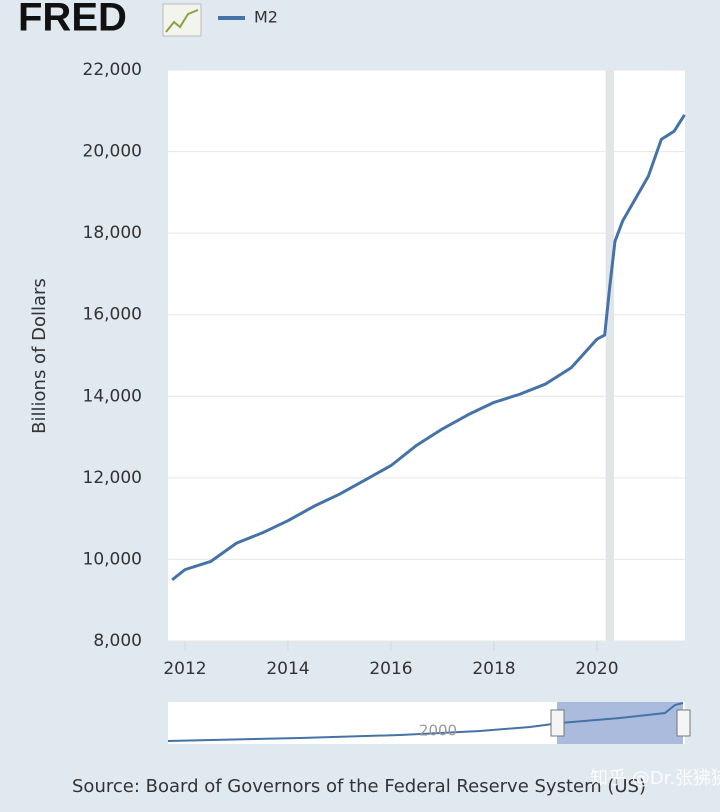 This screenshot has width=720, height=812. I want to click on x-tick-label: 2014, so click(287, 669).